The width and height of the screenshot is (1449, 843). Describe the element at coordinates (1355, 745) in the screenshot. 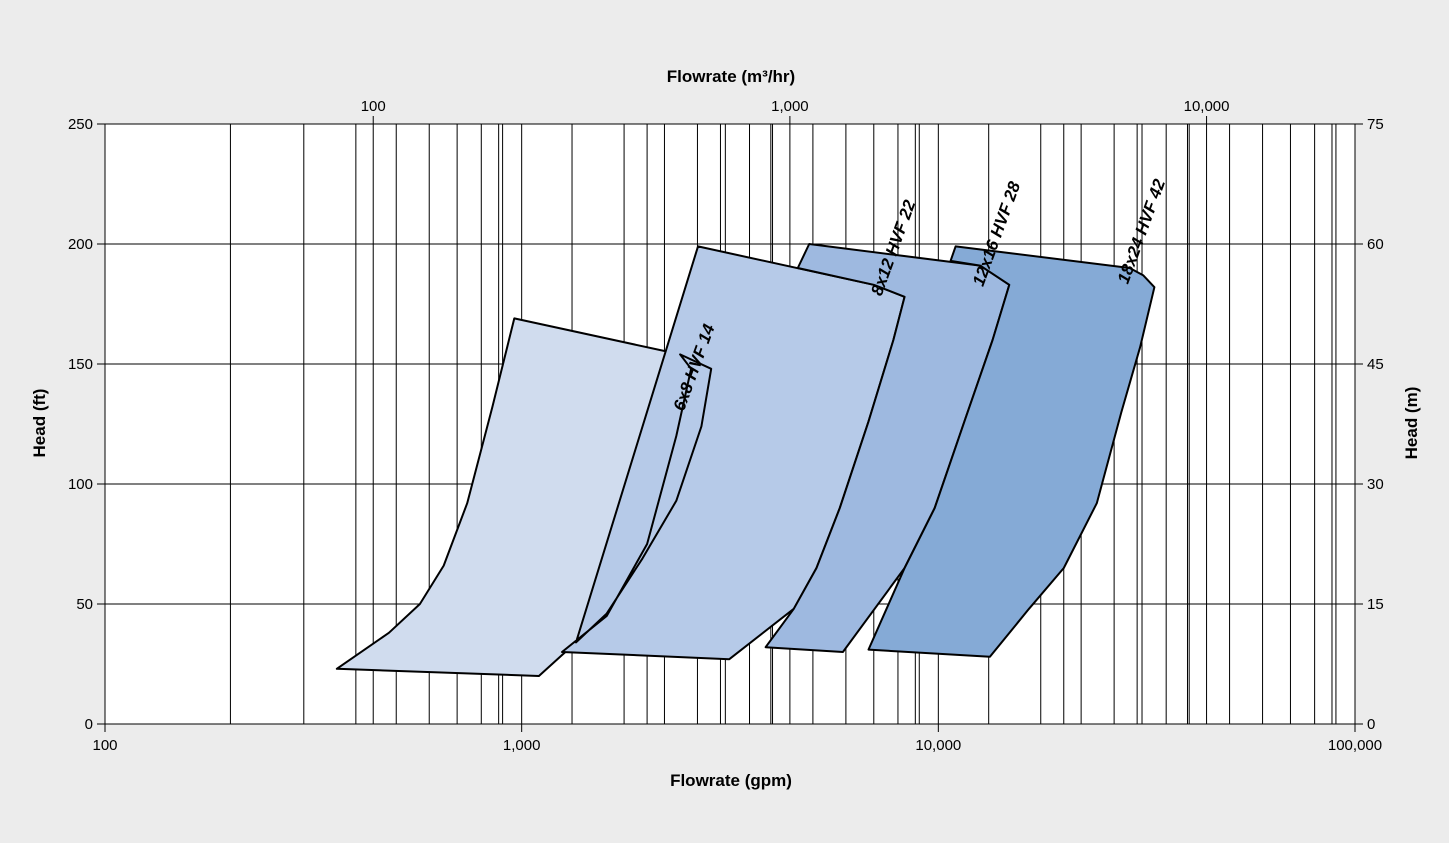

I see `x-tick-label: 100,000` at that location.